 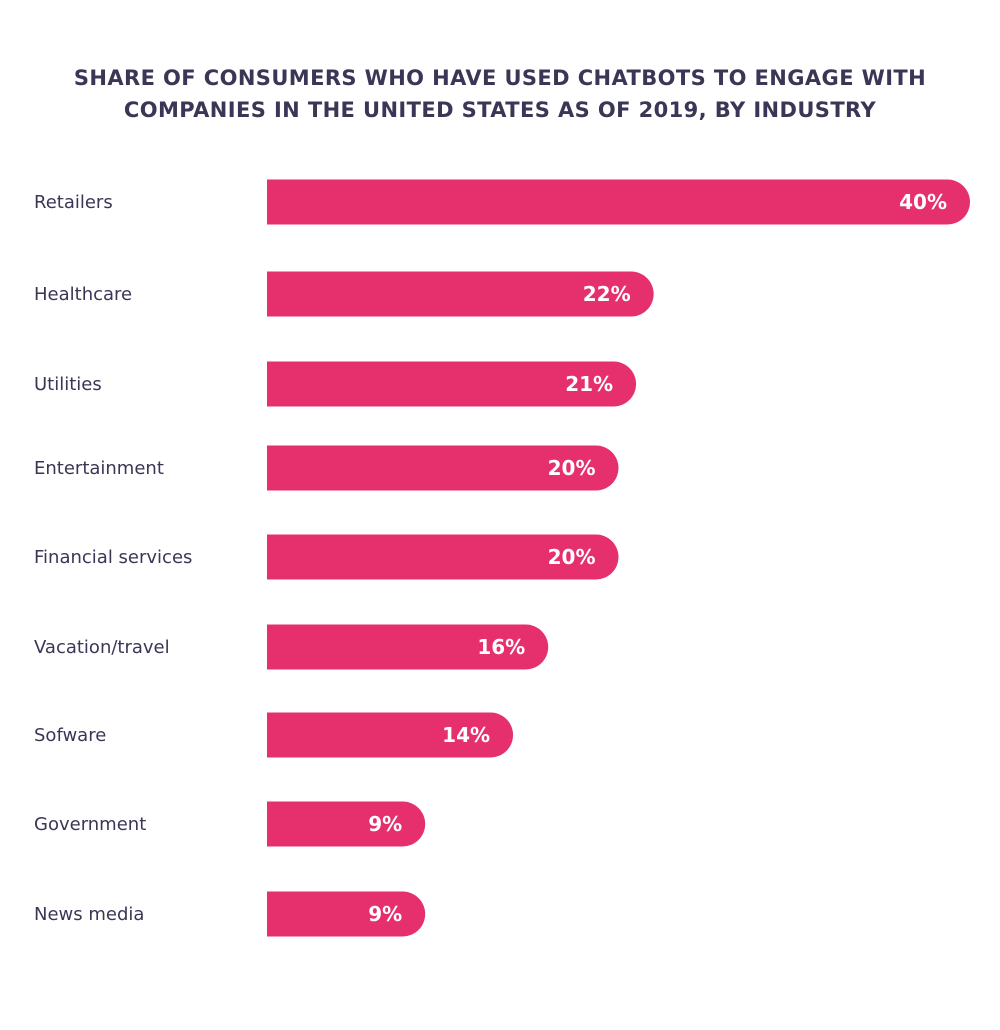 What do you see at coordinates (452, 384) in the screenshot?
I see `bar-utilities` at bounding box center [452, 384].